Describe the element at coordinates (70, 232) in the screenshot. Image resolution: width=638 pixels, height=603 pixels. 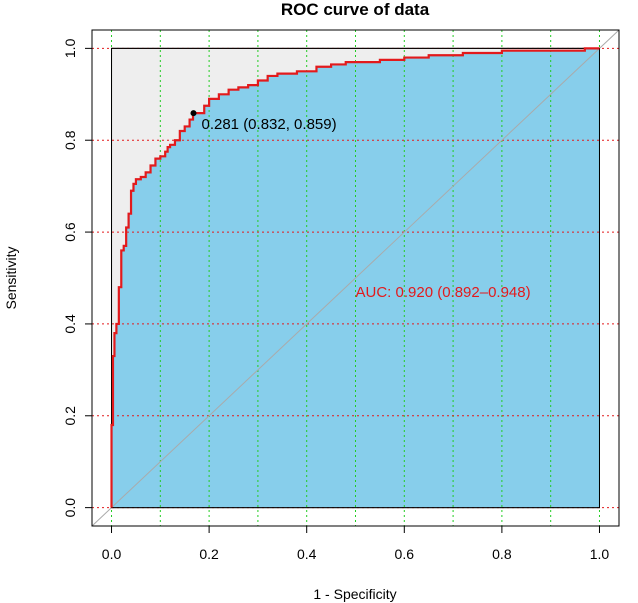
I see `y-tick-label: 0.6` at that location.